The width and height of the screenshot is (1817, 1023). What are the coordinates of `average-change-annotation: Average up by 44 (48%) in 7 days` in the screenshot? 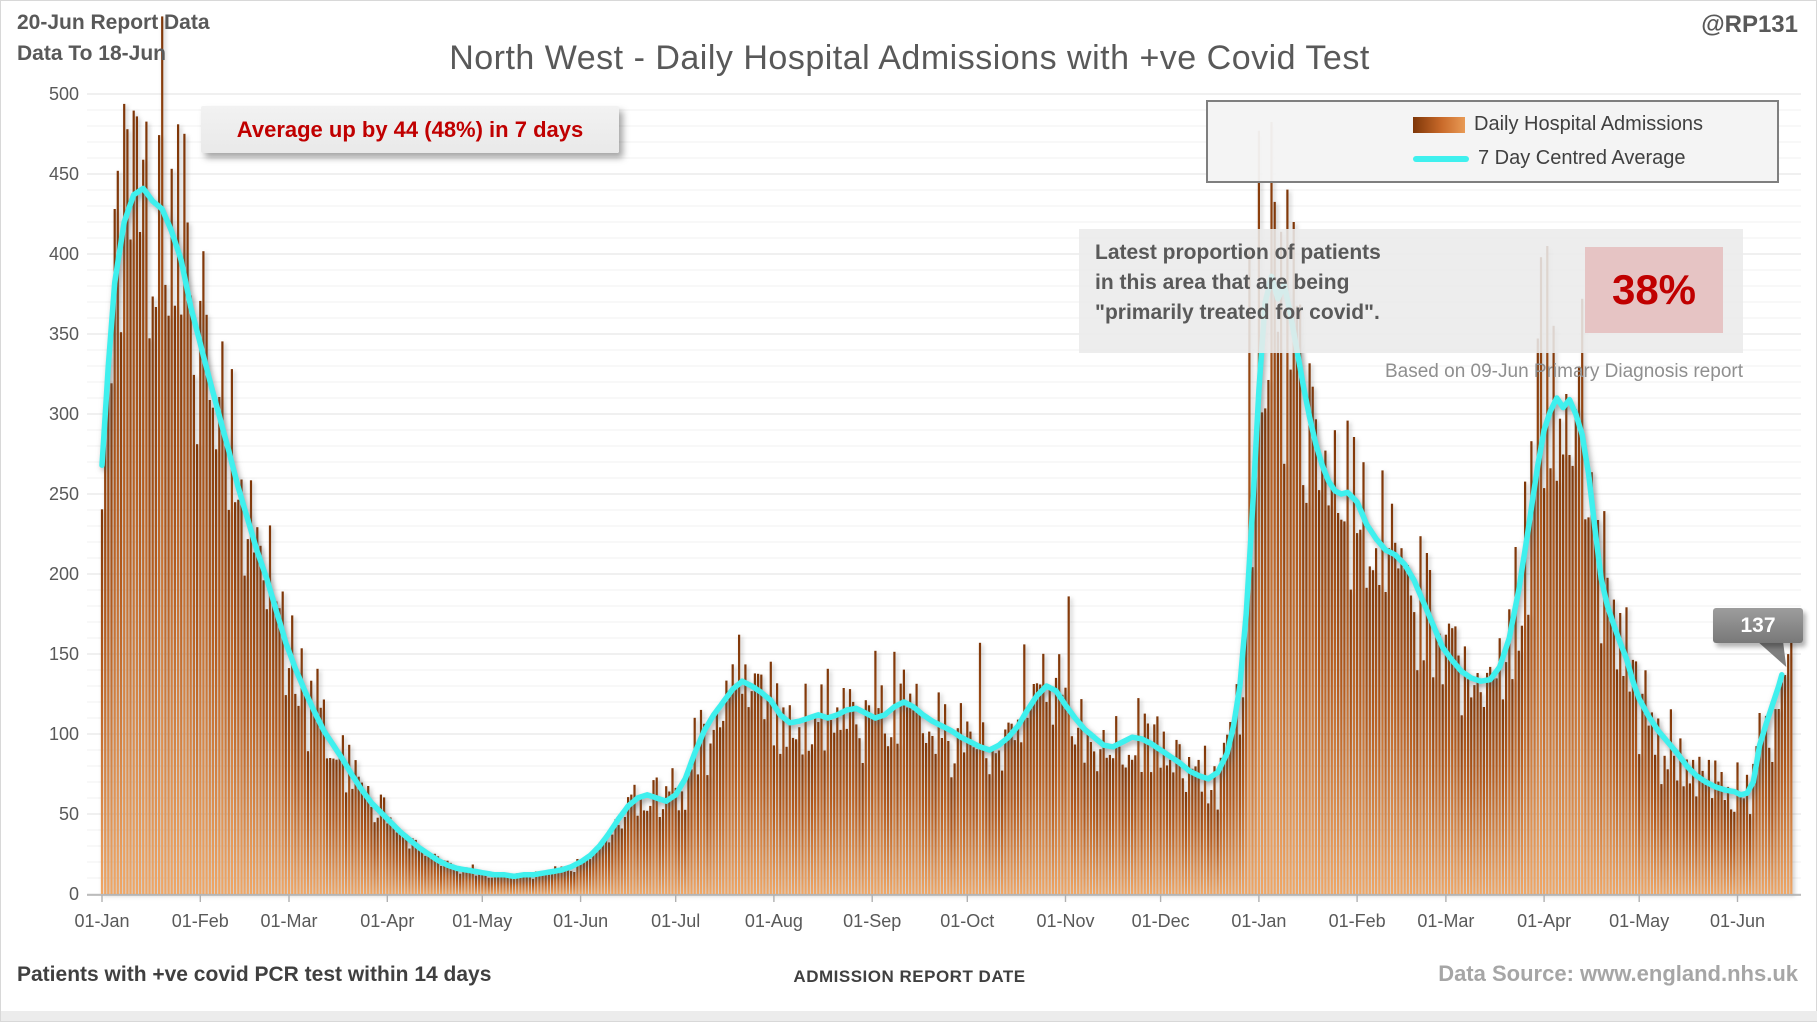 It's located at (410, 129).